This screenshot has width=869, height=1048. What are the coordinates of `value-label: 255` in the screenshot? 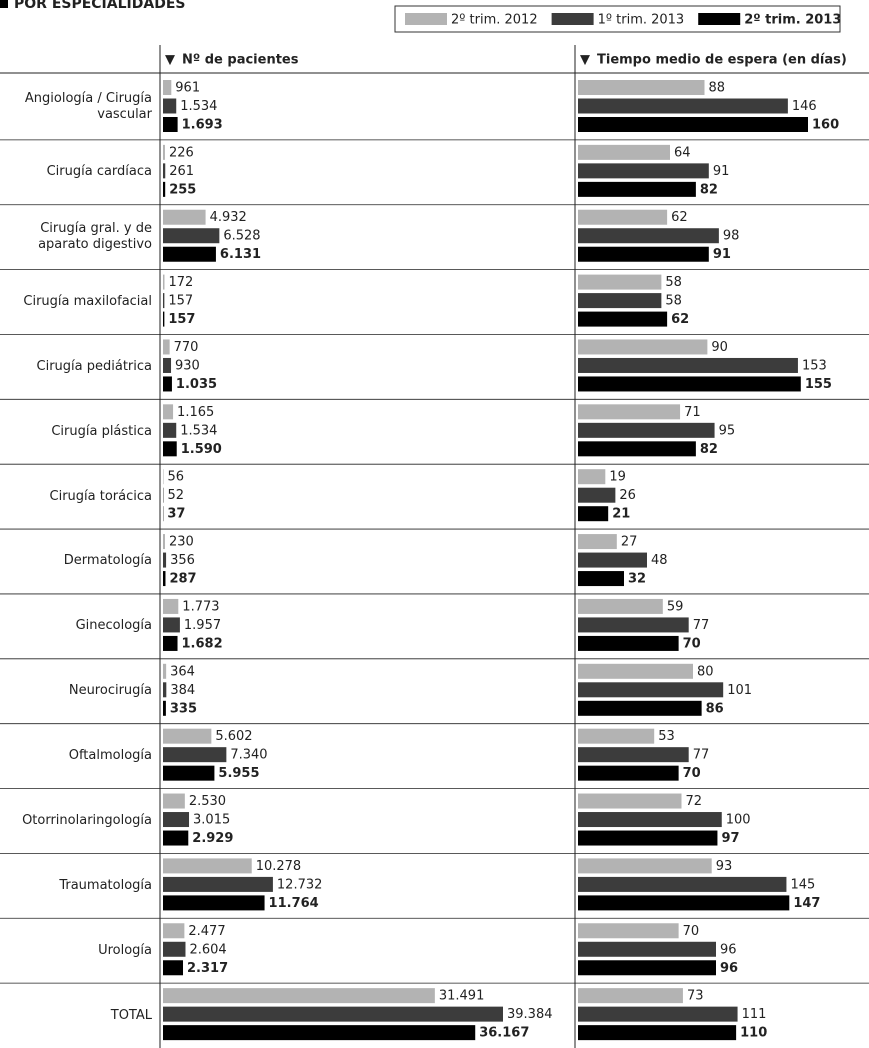 It's located at (182, 189).